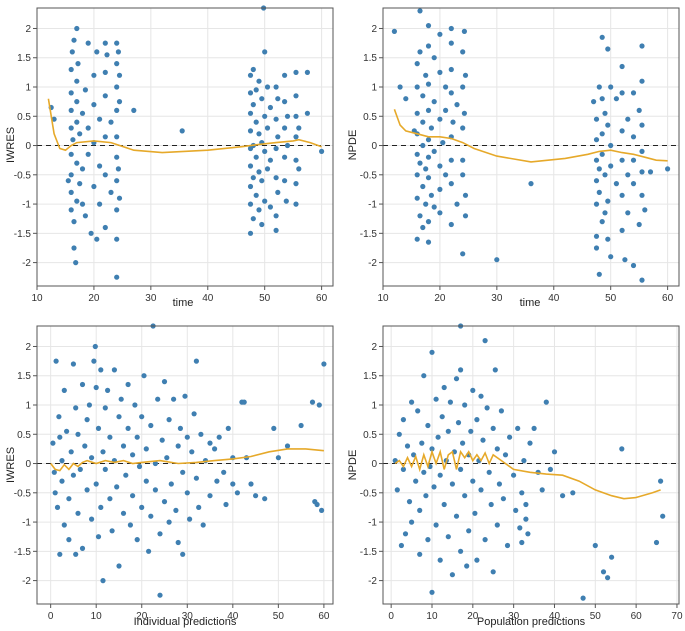 The height and width of the screenshot is (631, 685). I want to click on y-tick-label: 1.5, so click(24, 58).